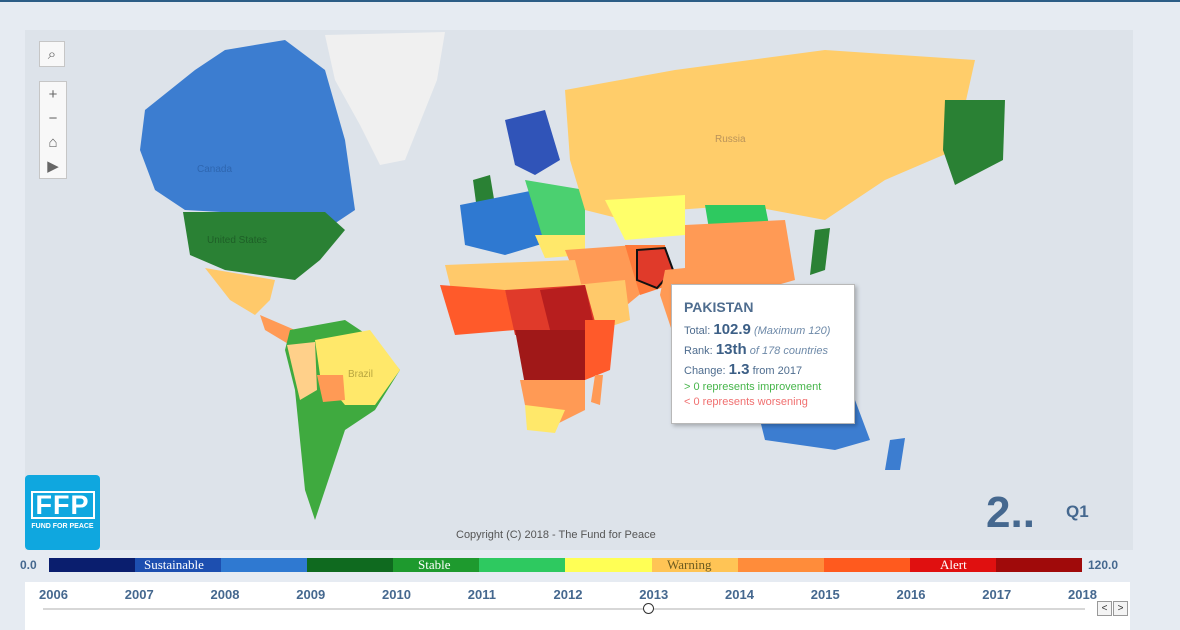 The image size is (1180, 630). I want to click on fund-for-peace-logo: FFP FUND FOR PEACE, so click(62, 512).